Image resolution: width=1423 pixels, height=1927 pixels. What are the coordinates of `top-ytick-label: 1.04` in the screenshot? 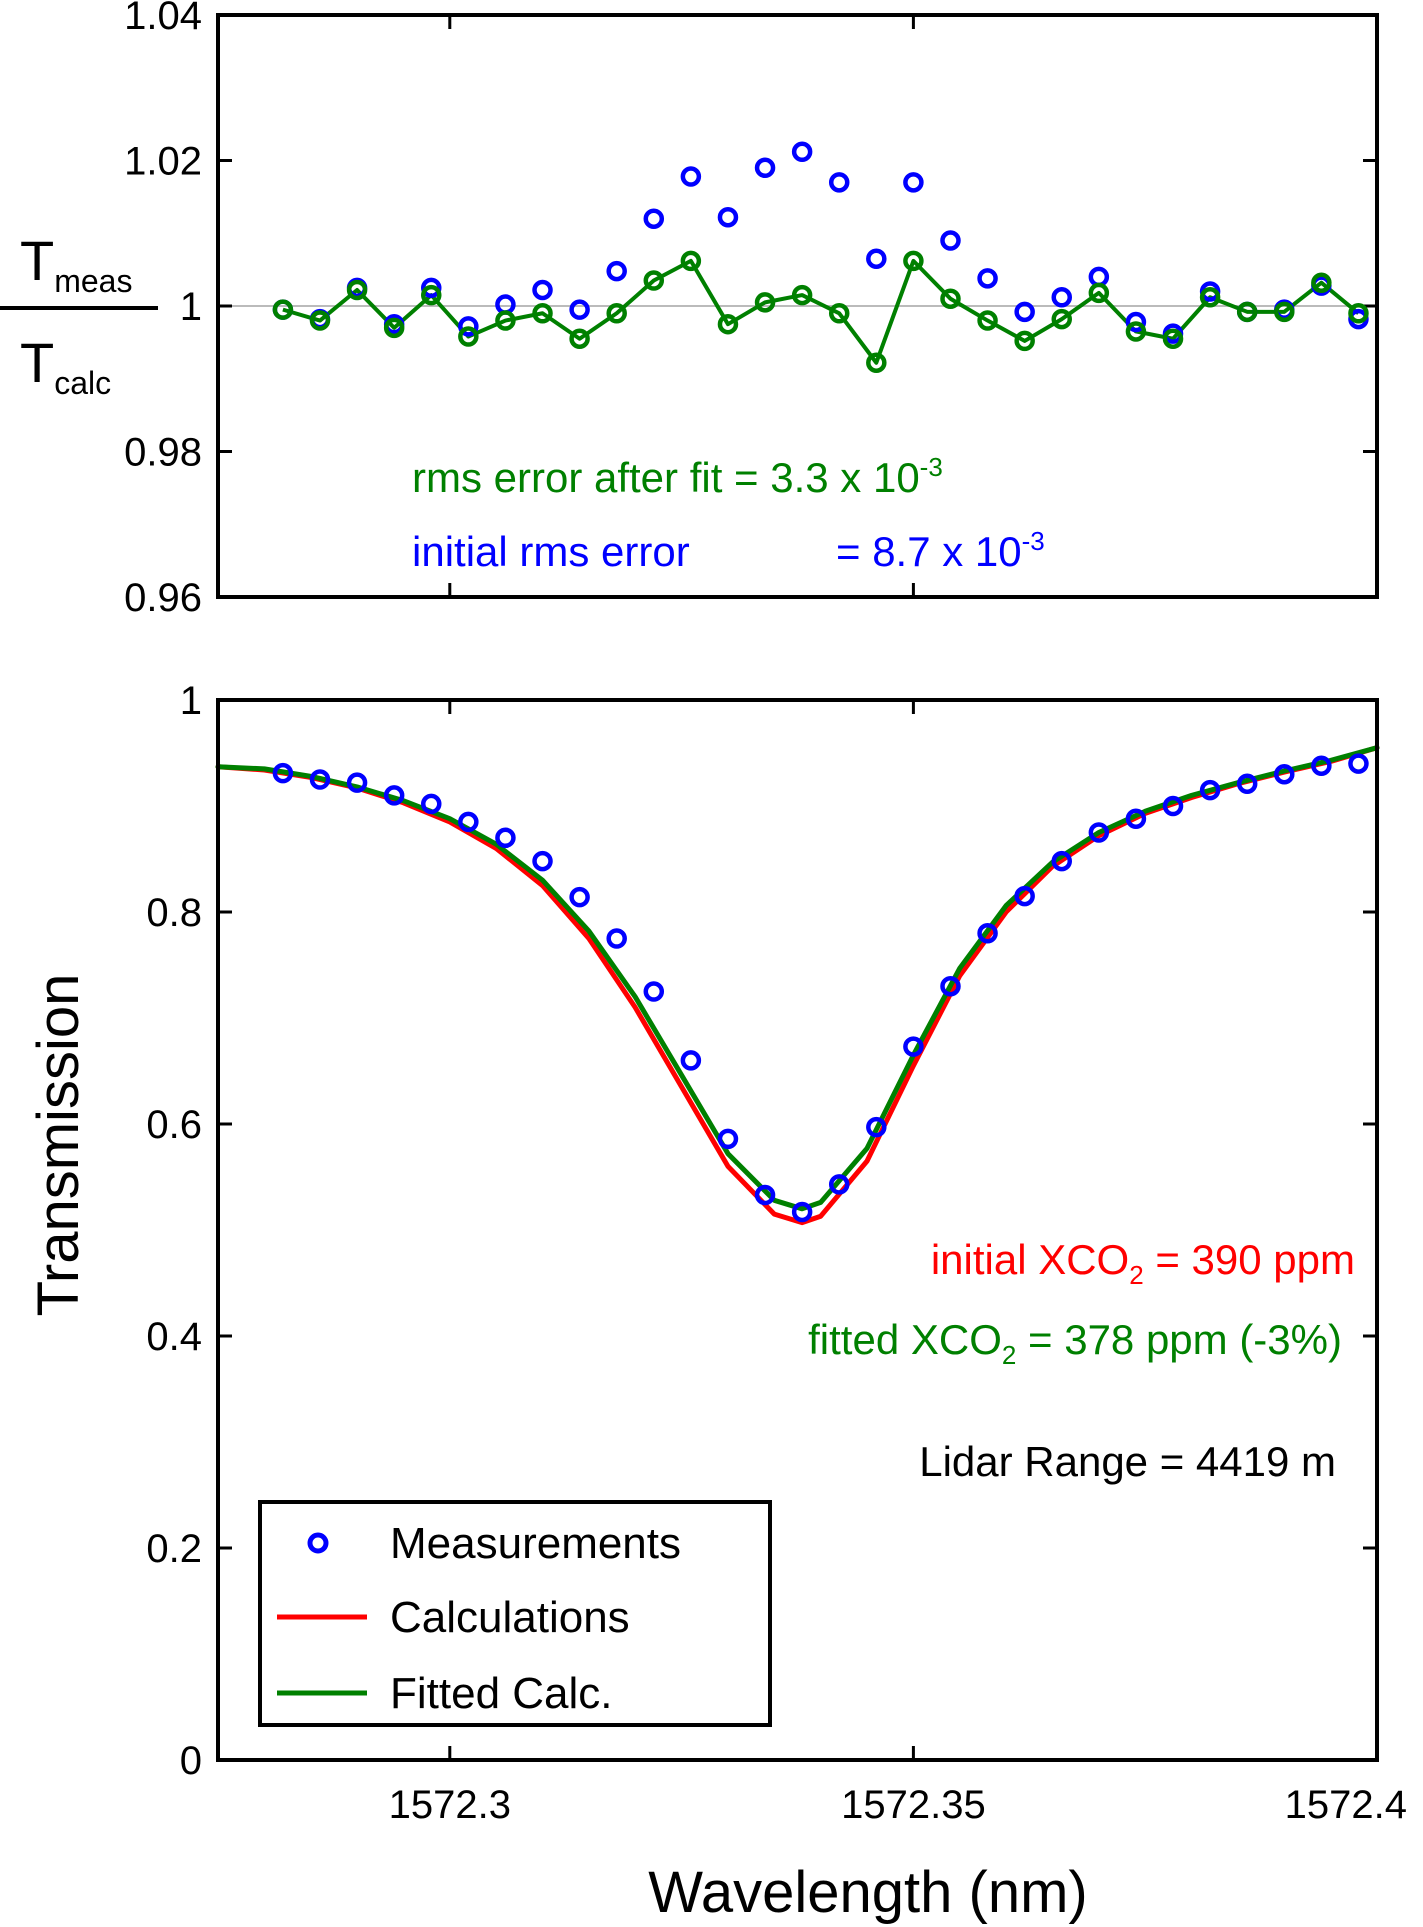 It's located at (163, 19).